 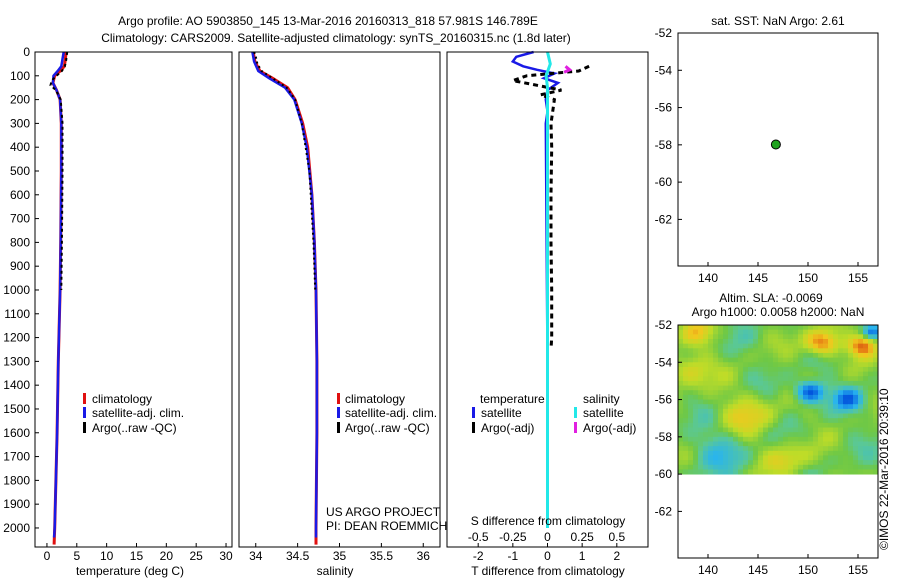 I want to click on legend-swatch-s-argo, so click(x=575, y=427).